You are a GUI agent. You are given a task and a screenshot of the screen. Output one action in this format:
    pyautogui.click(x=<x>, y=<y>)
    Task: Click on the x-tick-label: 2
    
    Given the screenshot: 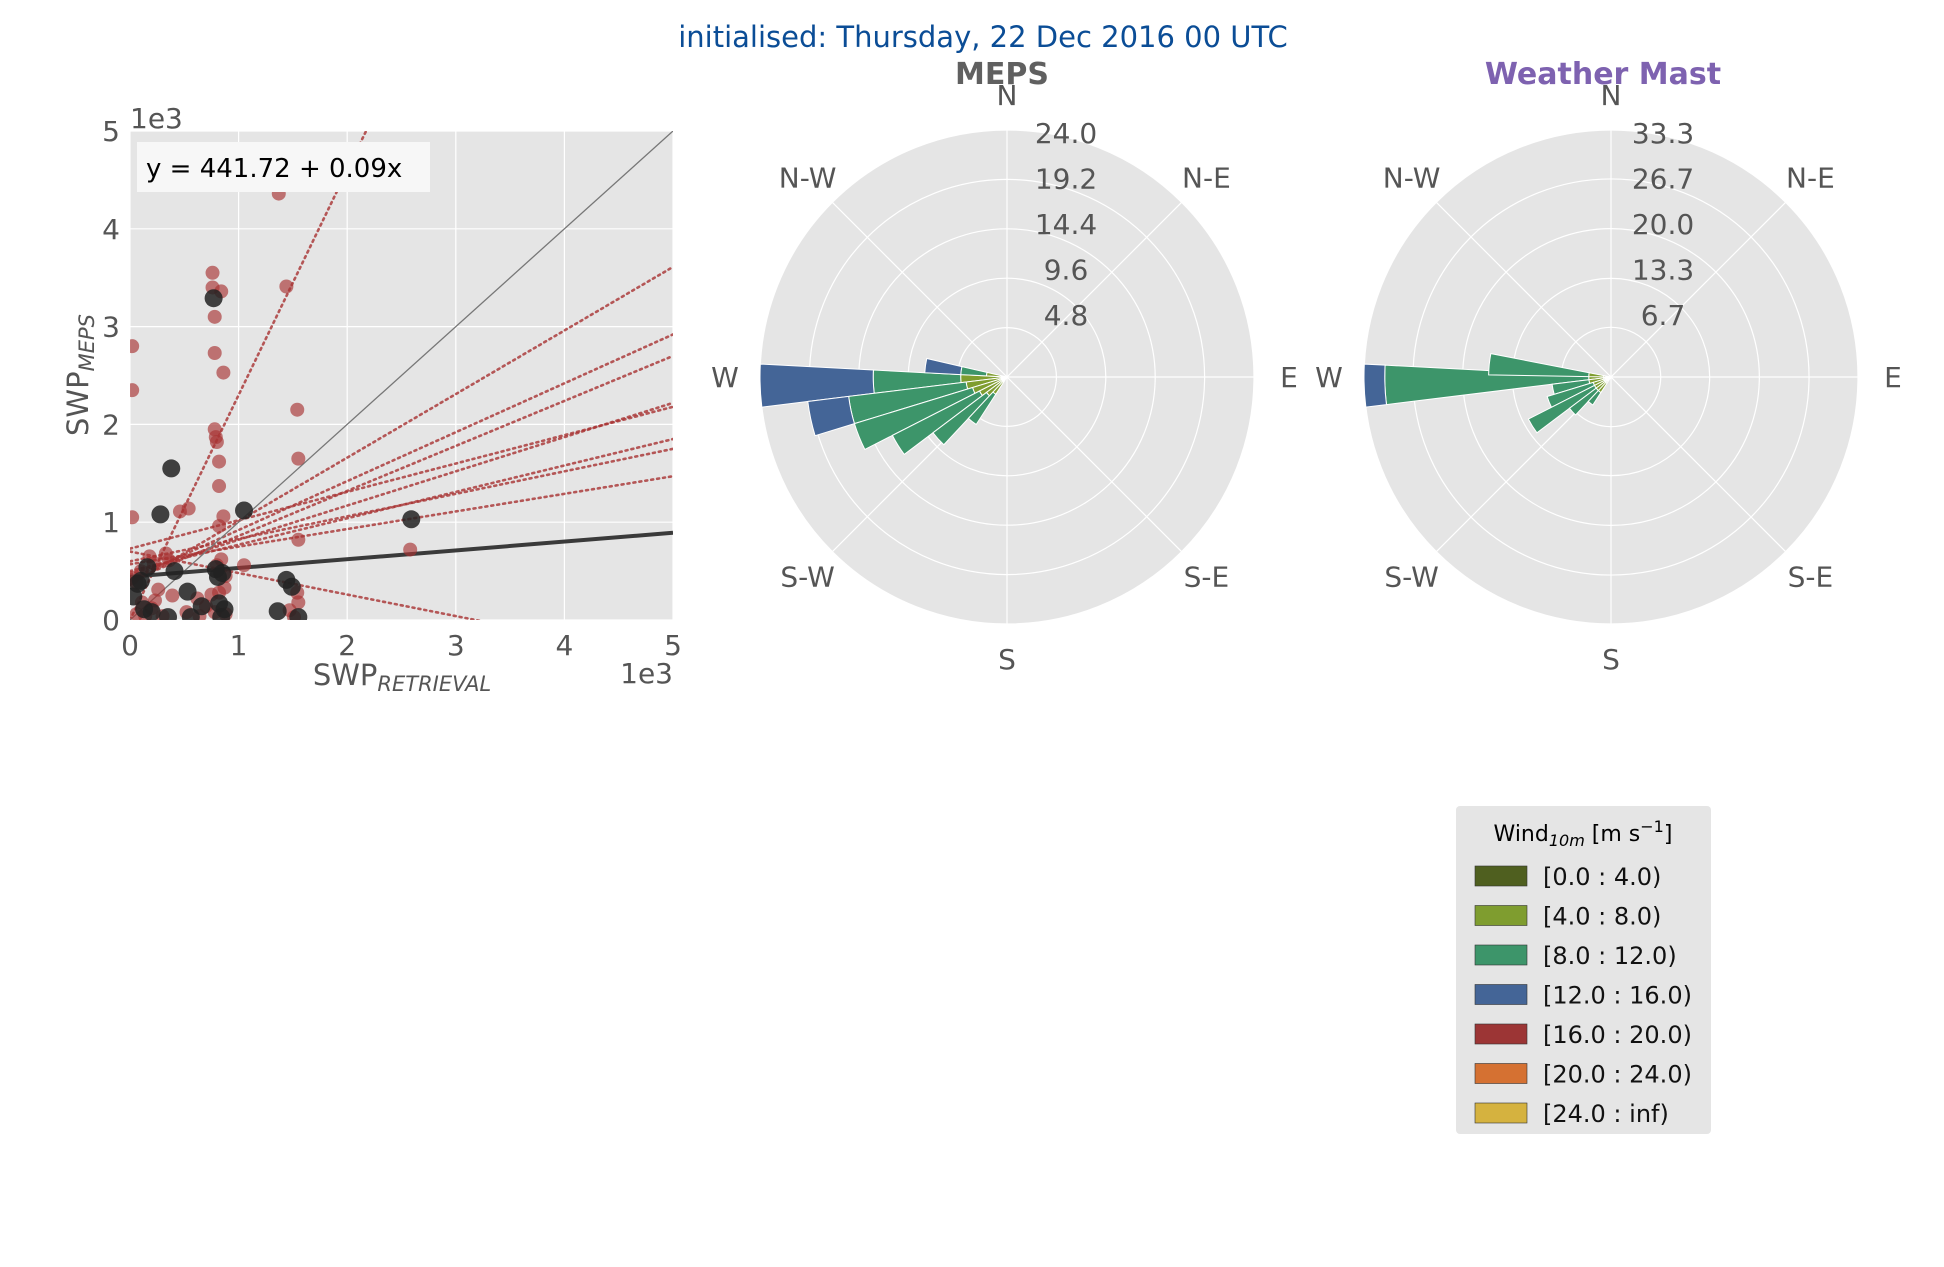 What is the action you would take?
    pyautogui.click(x=347, y=645)
    